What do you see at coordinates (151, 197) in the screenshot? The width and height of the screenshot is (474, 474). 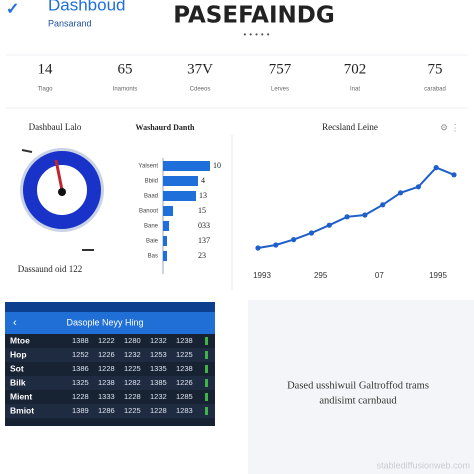 I see `bar-label: Baad` at bounding box center [151, 197].